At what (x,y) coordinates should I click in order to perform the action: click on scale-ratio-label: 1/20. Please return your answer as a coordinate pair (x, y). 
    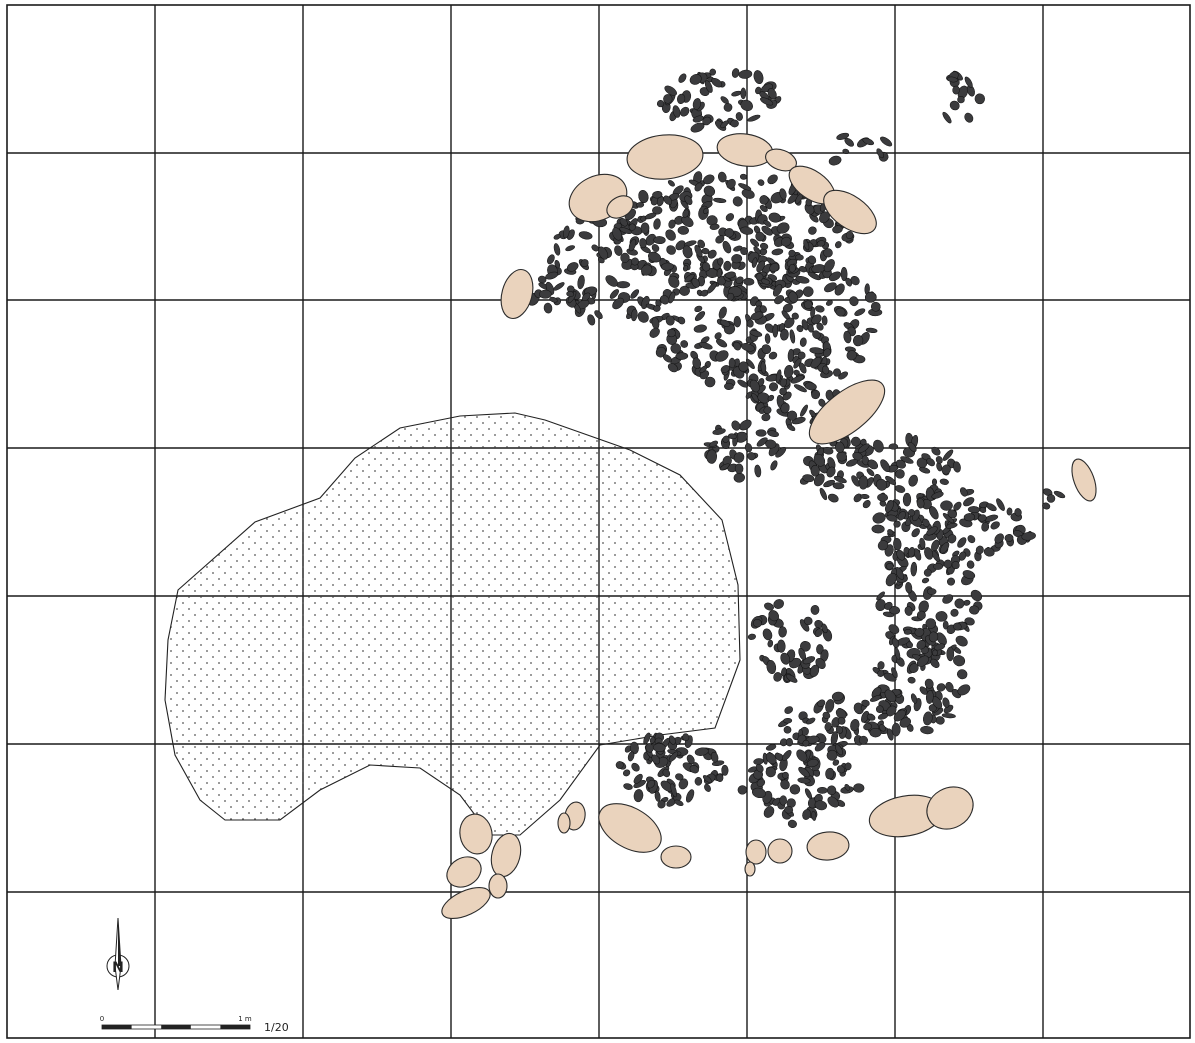
    Looking at the image, I should click on (276, 1027).